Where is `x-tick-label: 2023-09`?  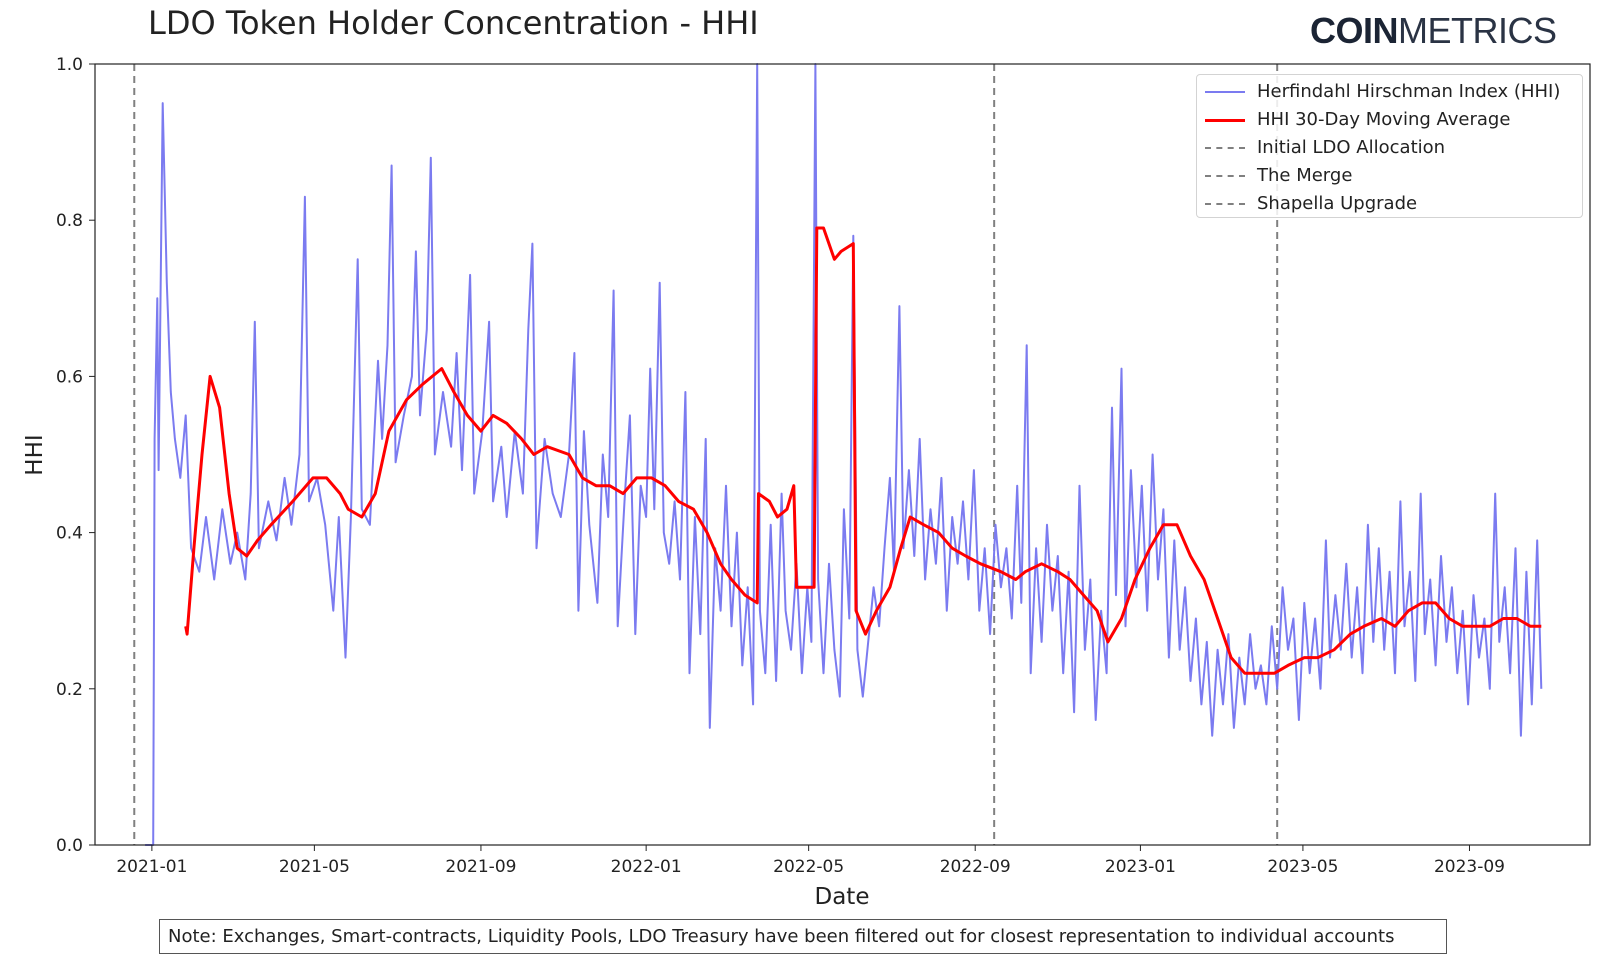
x-tick-label: 2023-09 is located at coordinates (1469, 867).